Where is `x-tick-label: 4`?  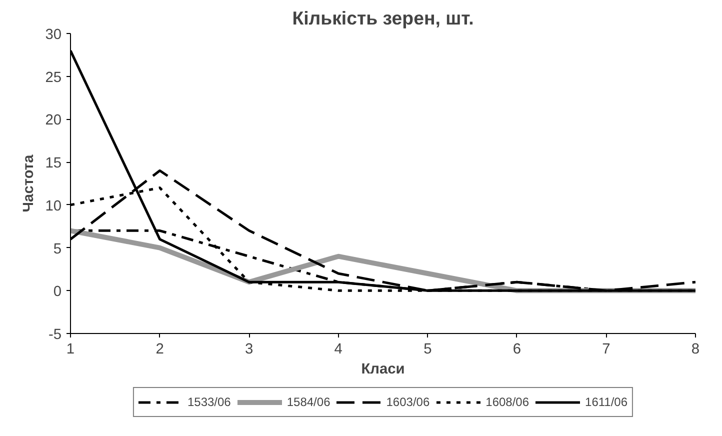
x-tick-label: 4 is located at coordinates (338, 350).